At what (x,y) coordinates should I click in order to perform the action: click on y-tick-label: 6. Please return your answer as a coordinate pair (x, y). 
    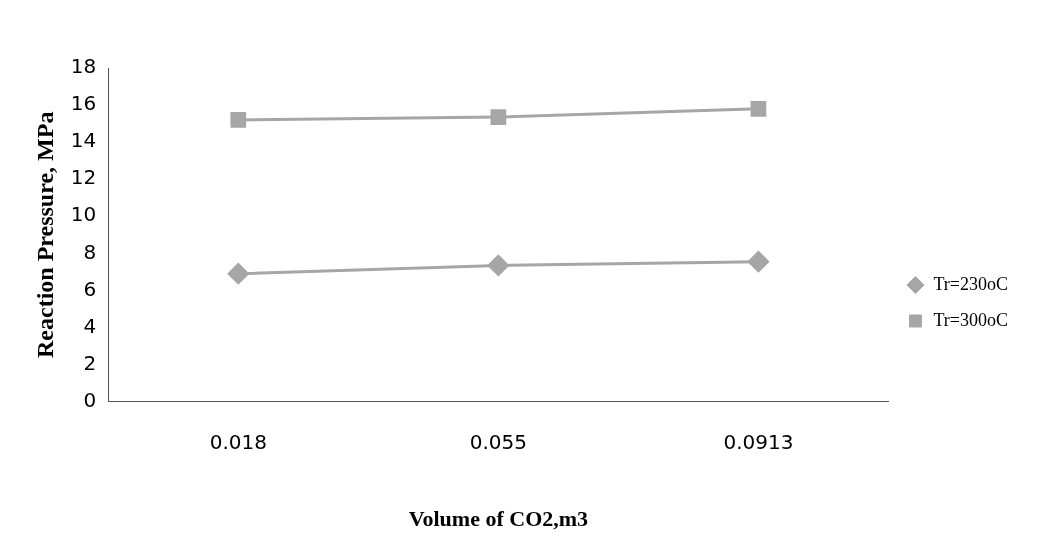
    Looking at the image, I should click on (90, 288).